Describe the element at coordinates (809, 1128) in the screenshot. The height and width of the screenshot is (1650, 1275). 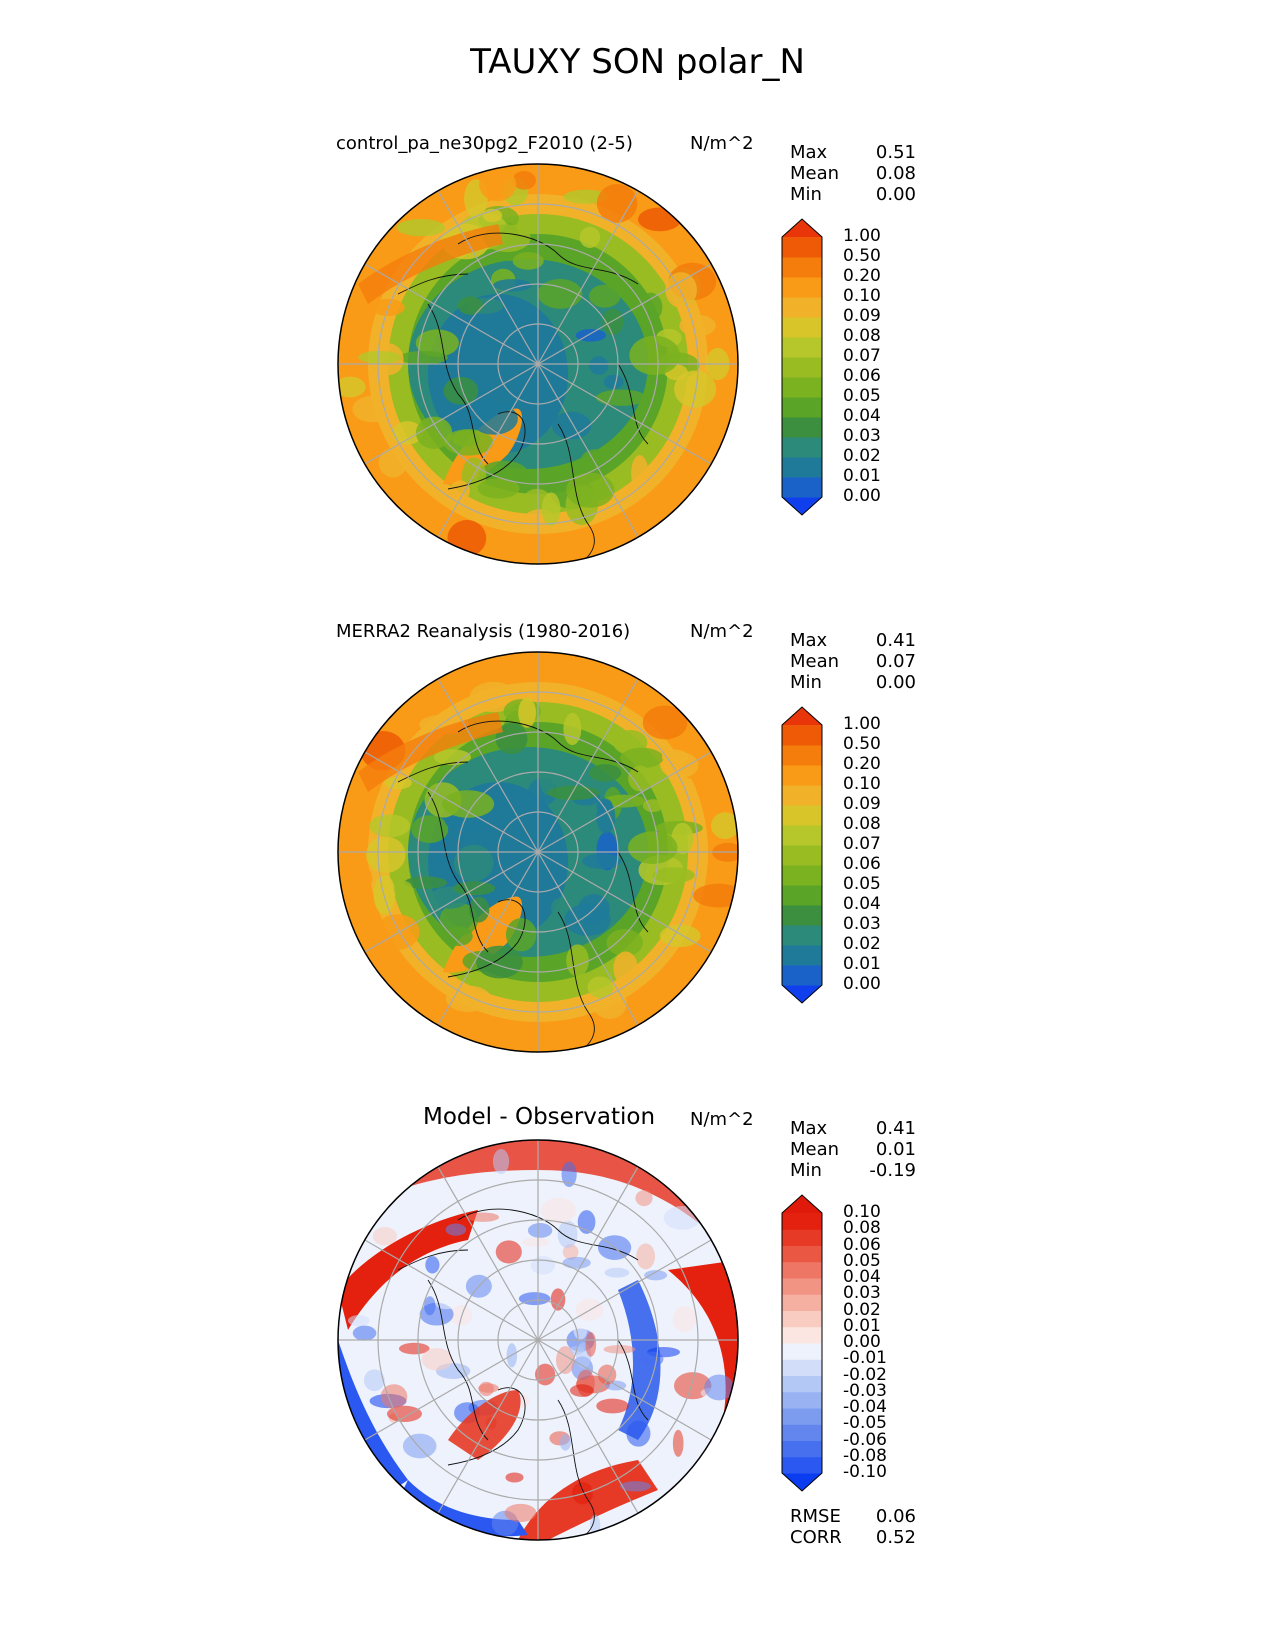
I see `stat-label-max: Max` at that location.